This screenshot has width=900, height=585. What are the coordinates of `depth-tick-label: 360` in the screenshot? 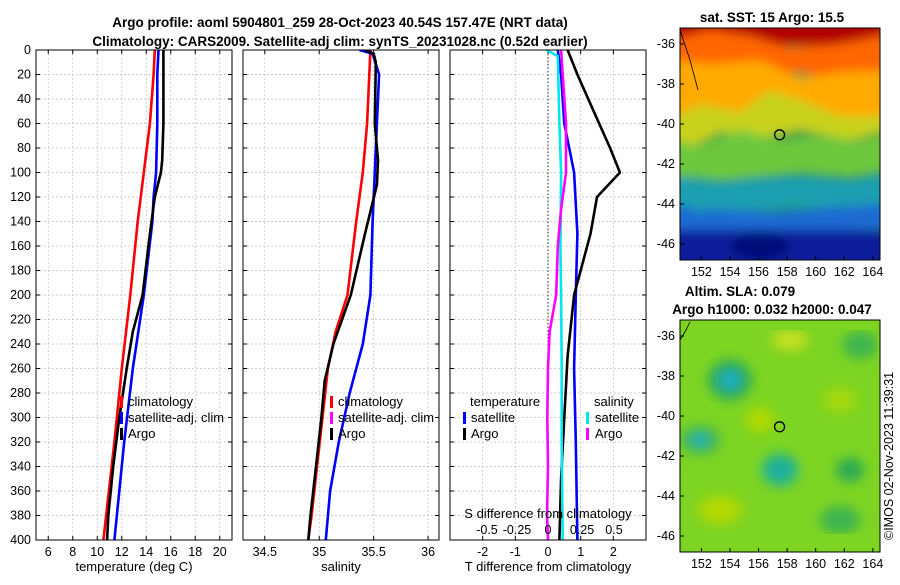 It's located at (20, 491).